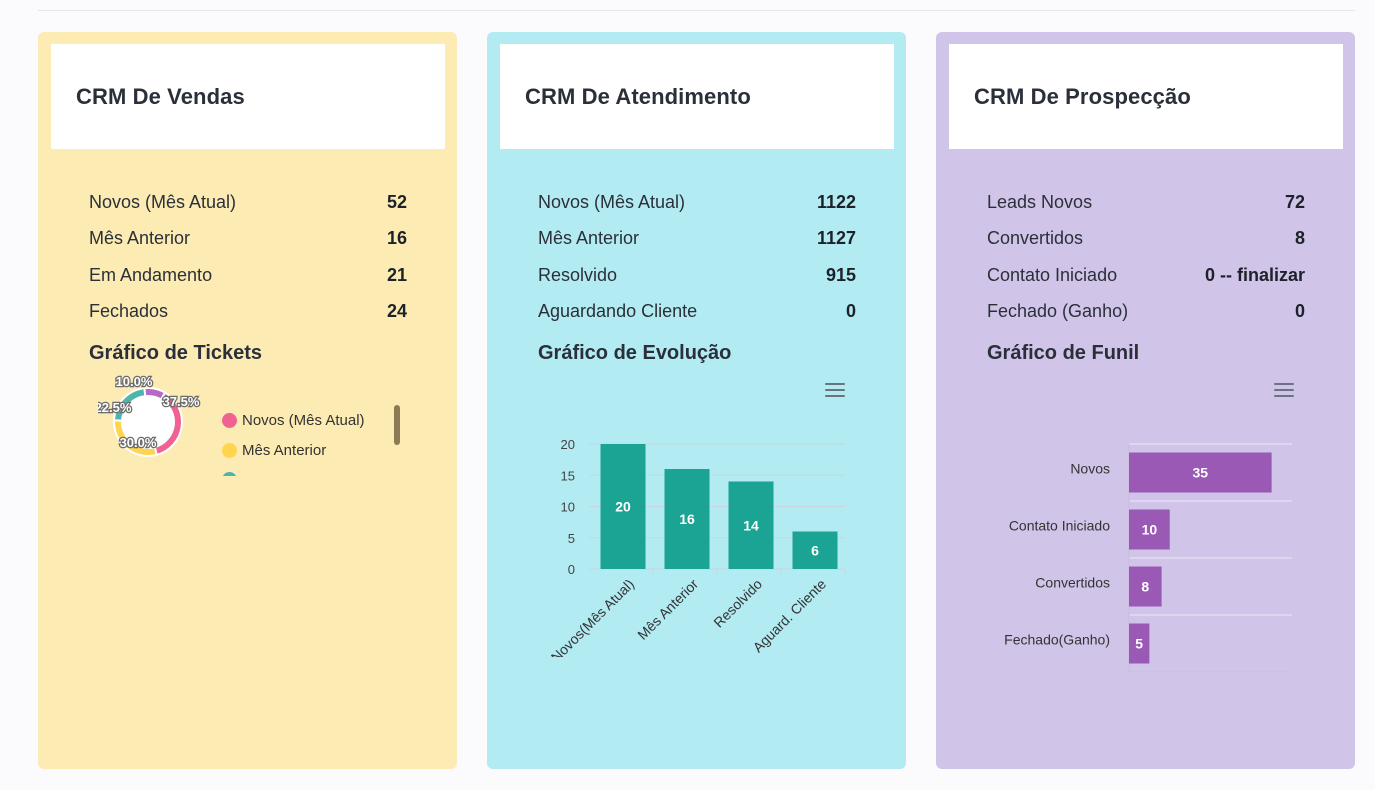 This screenshot has width=1375, height=790. Describe the element at coordinates (840, 274) in the screenshot. I see `stat-value: 915` at that location.